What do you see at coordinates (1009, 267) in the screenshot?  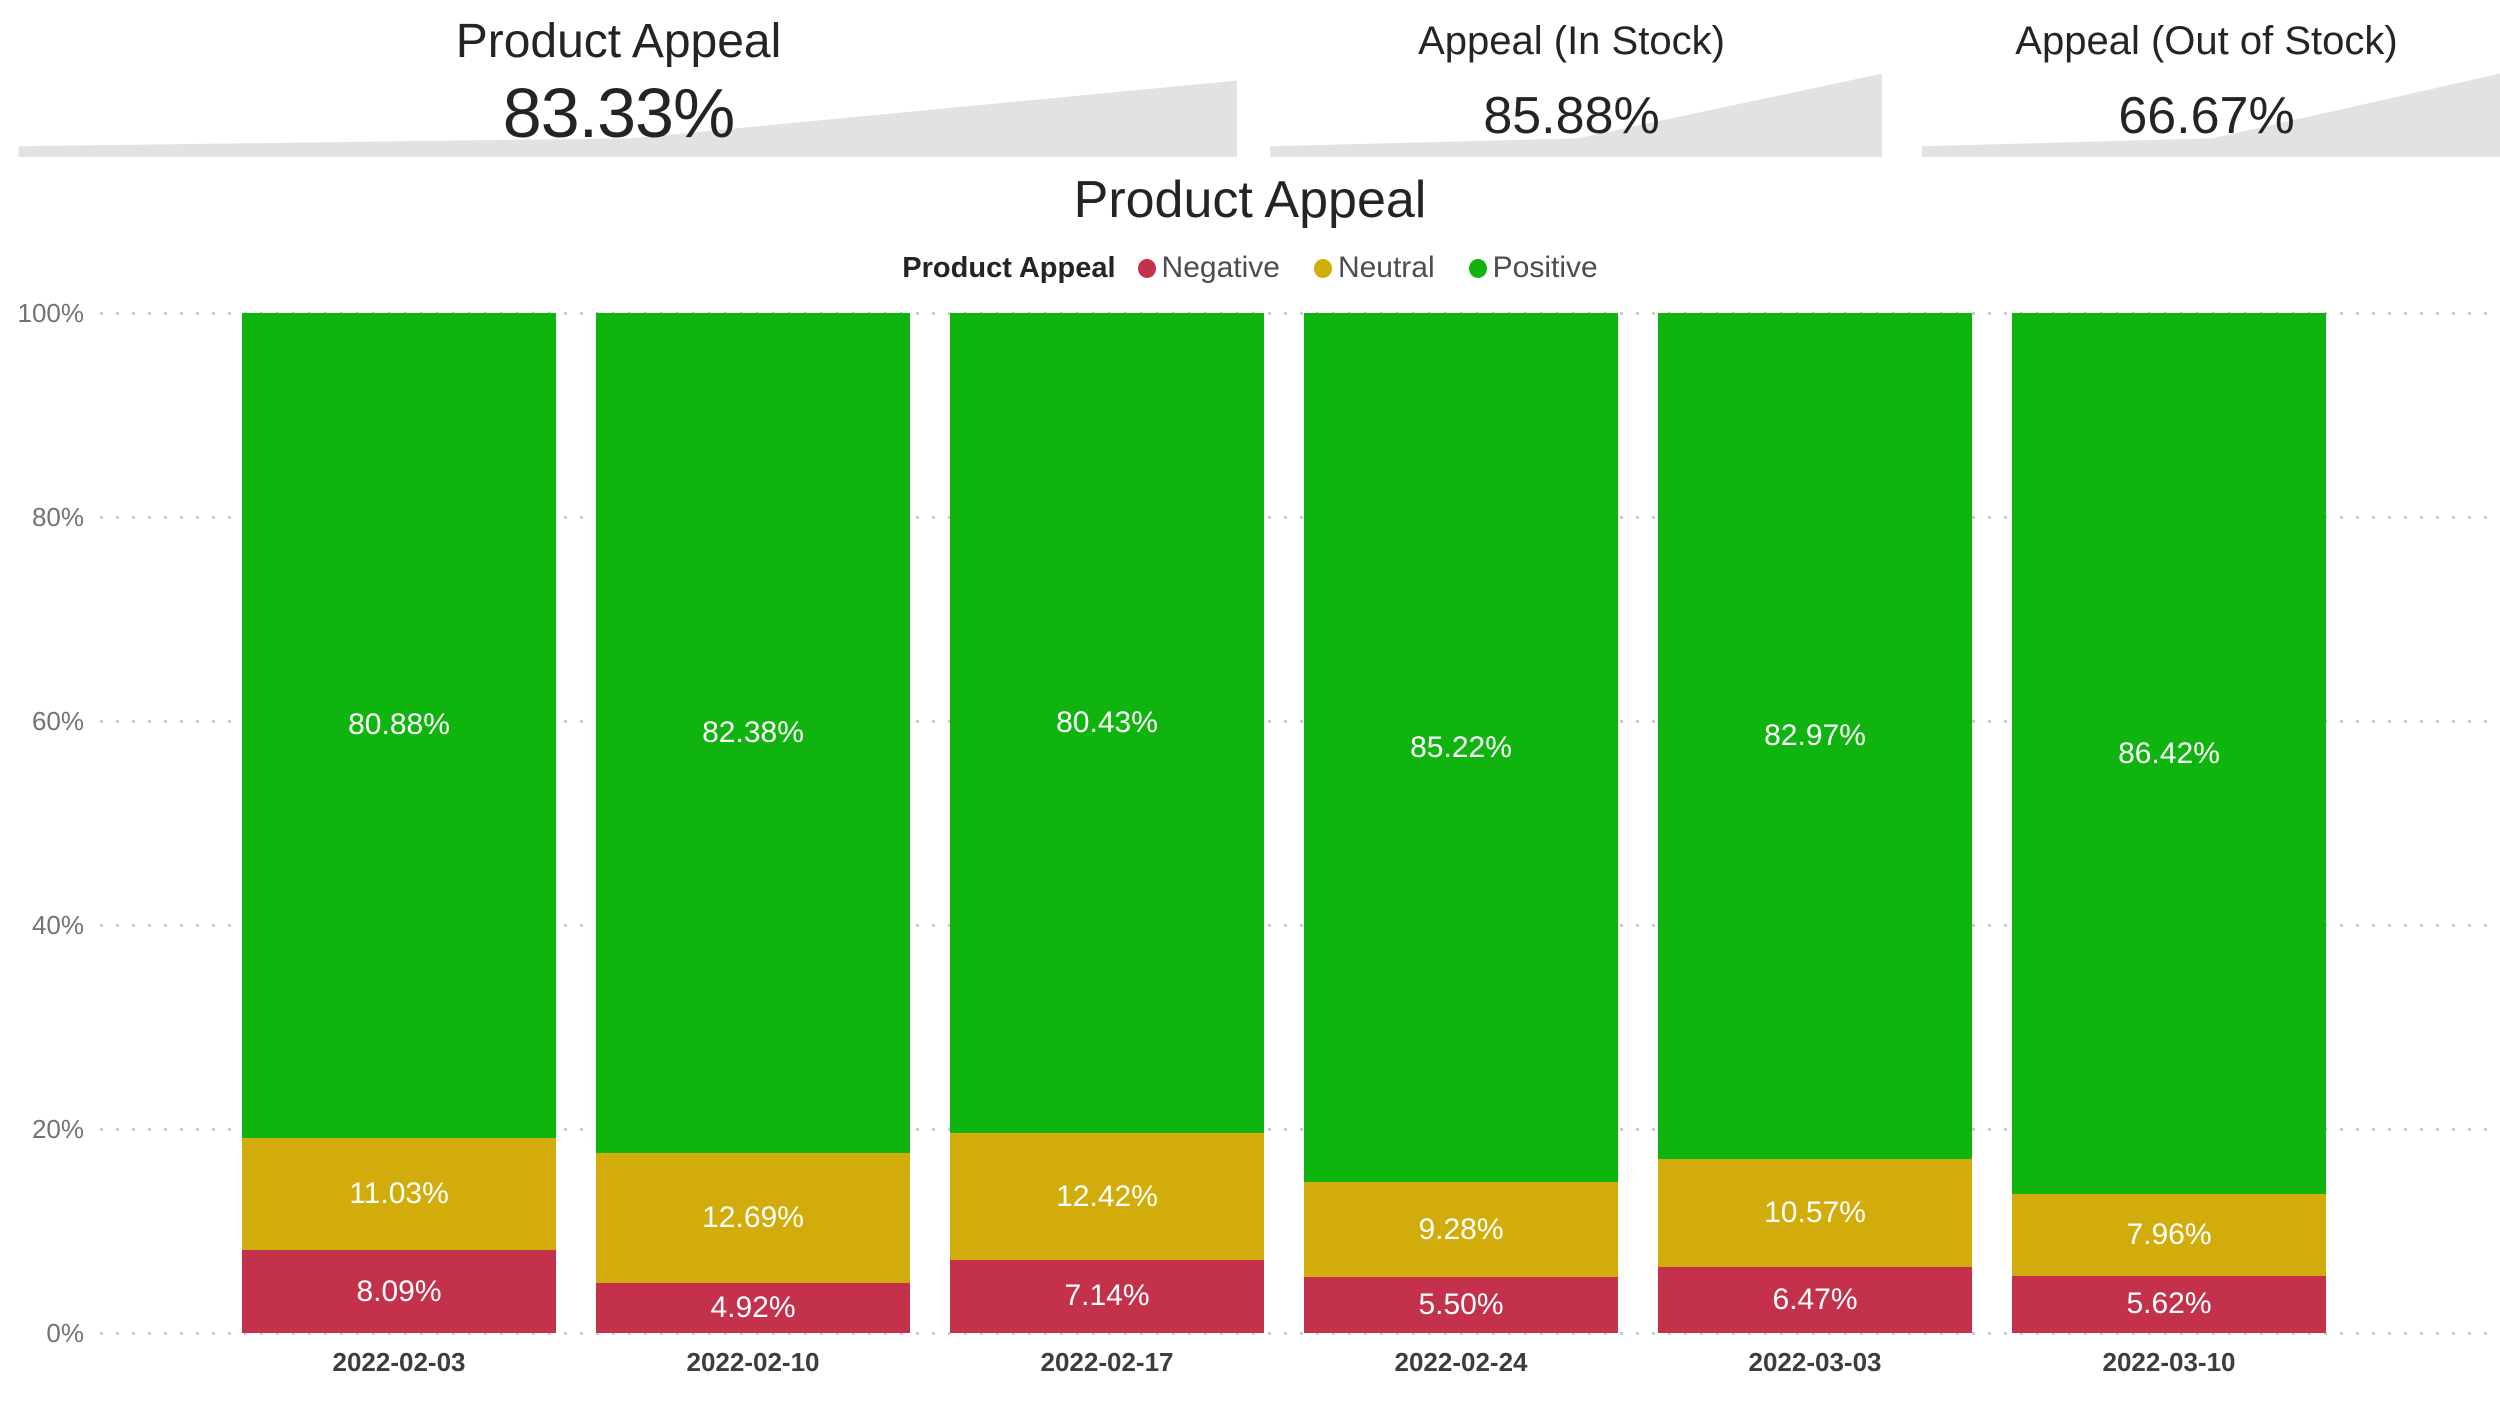 I see `legend-title: Product Appeal` at bounding box center [1009, 267].